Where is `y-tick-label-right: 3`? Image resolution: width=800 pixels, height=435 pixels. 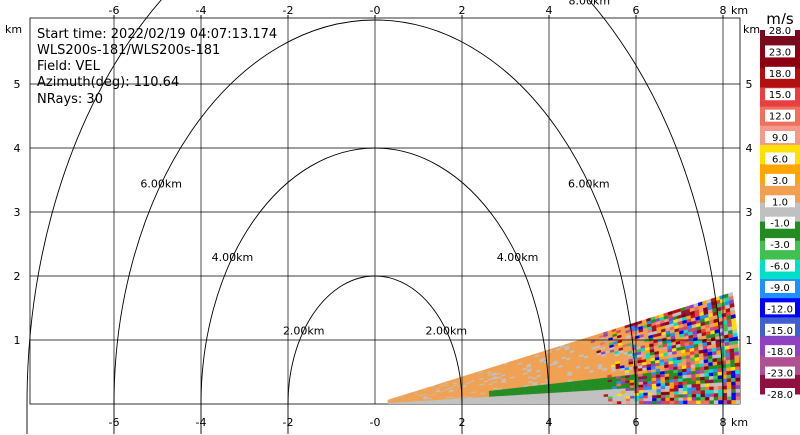
y-tick-label-right: 3 is located at coordinates (749, 212).